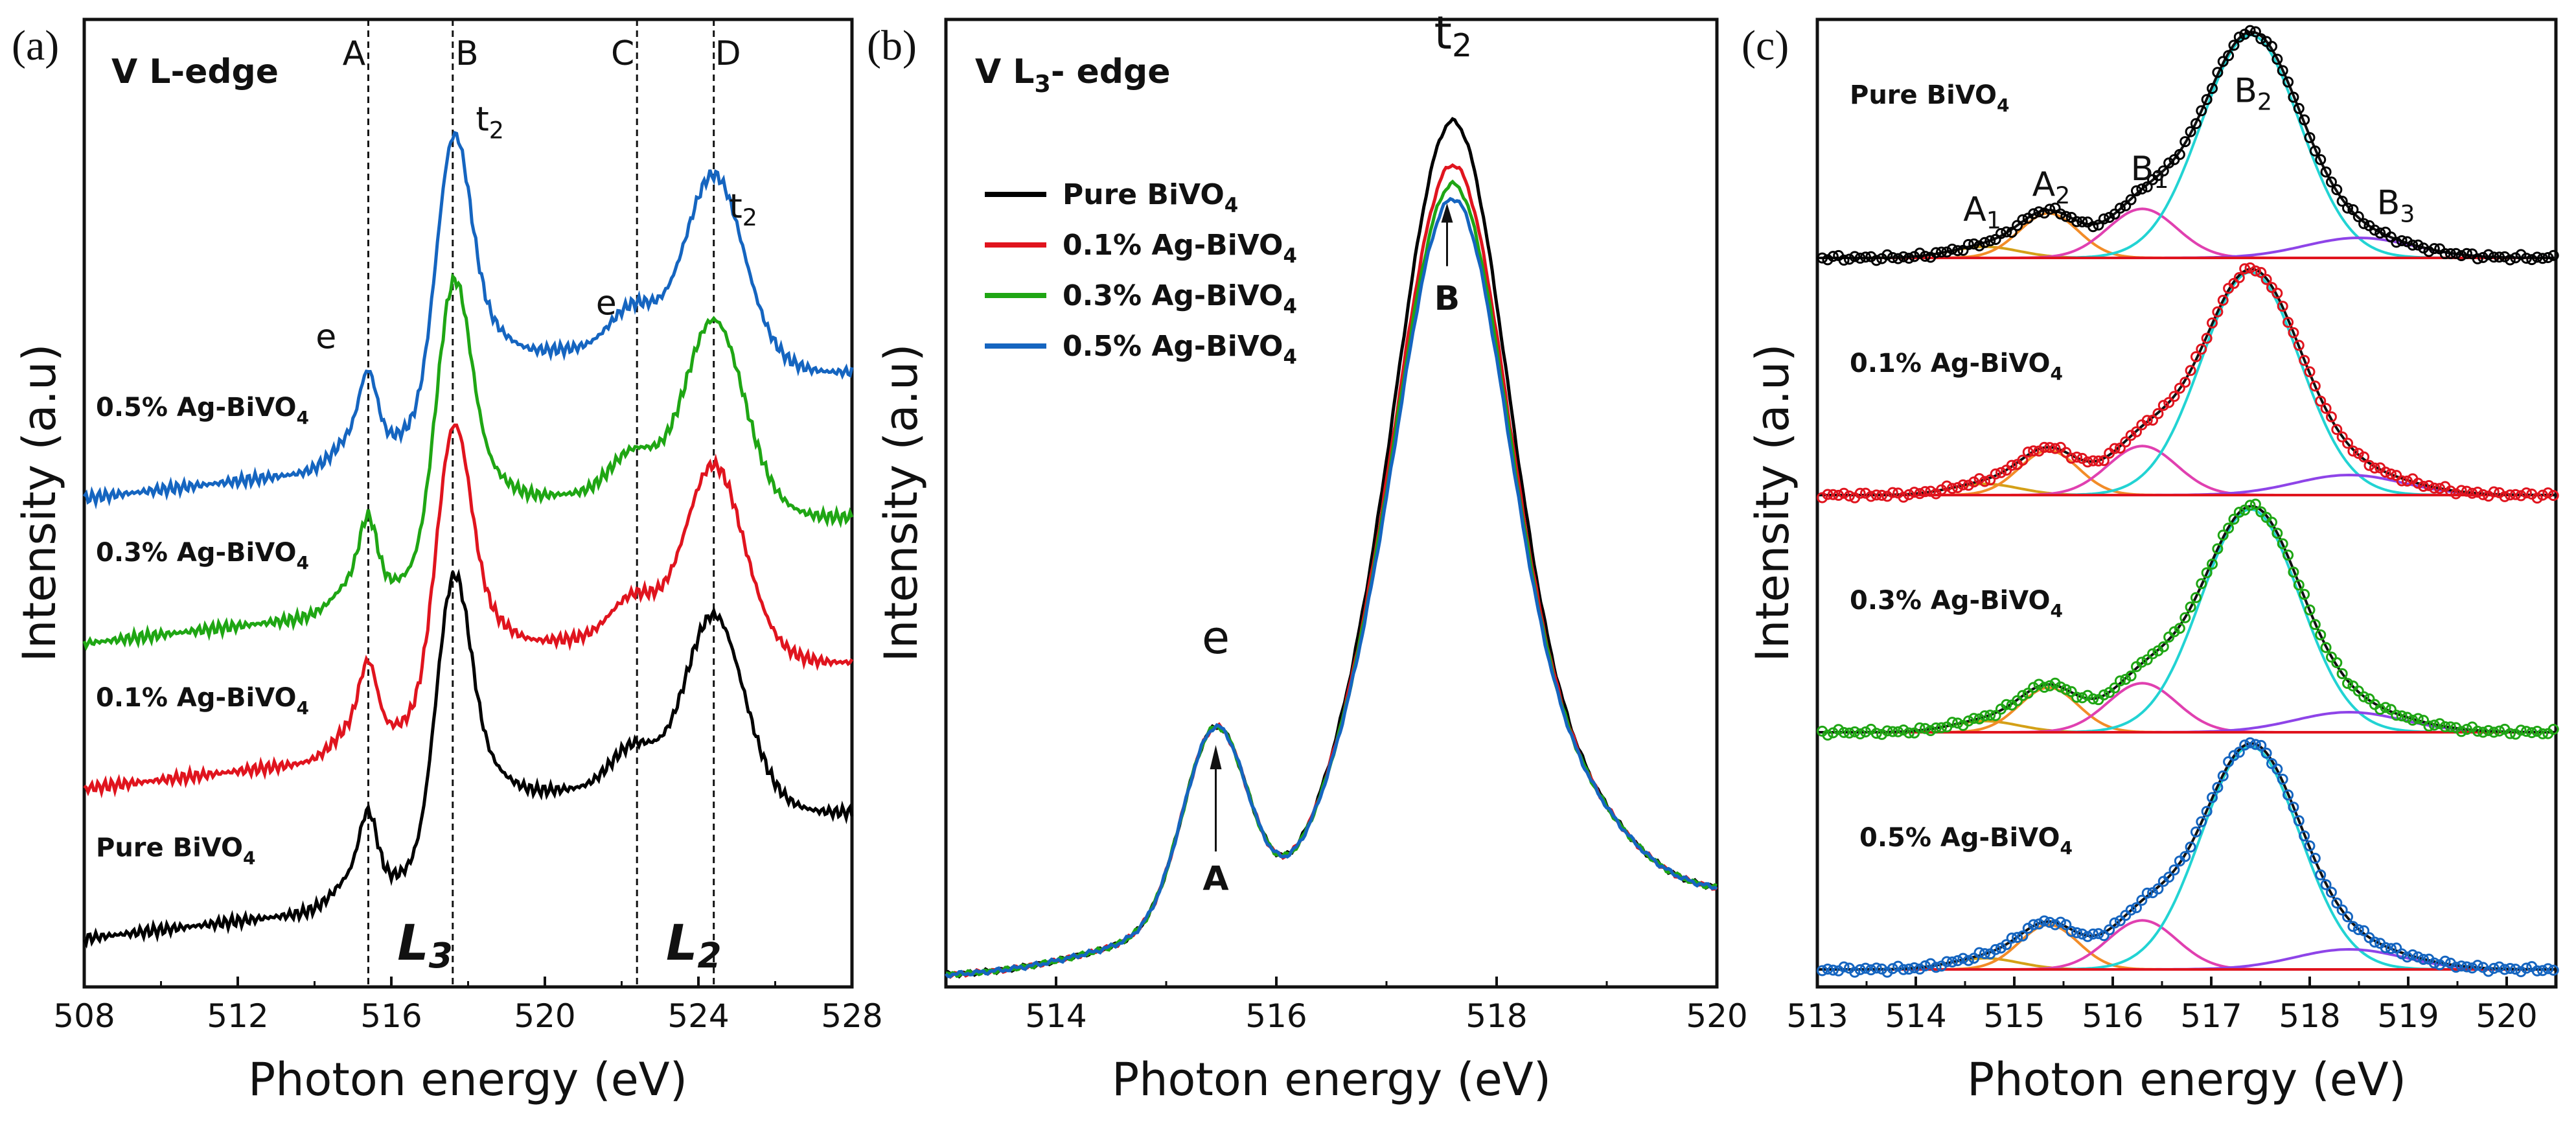 The image size is (2576, 1123). I want to click on panel-a-peak-label-main: t, so click(483, 119).